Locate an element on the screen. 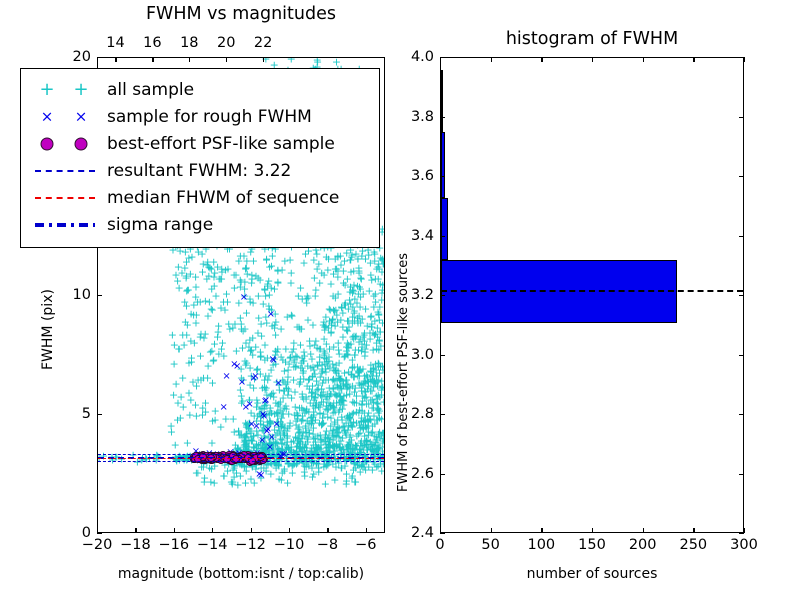 This screenshot has height=600, width=800. legend-entry-5: sigma range is located at coordinates (200, 224).